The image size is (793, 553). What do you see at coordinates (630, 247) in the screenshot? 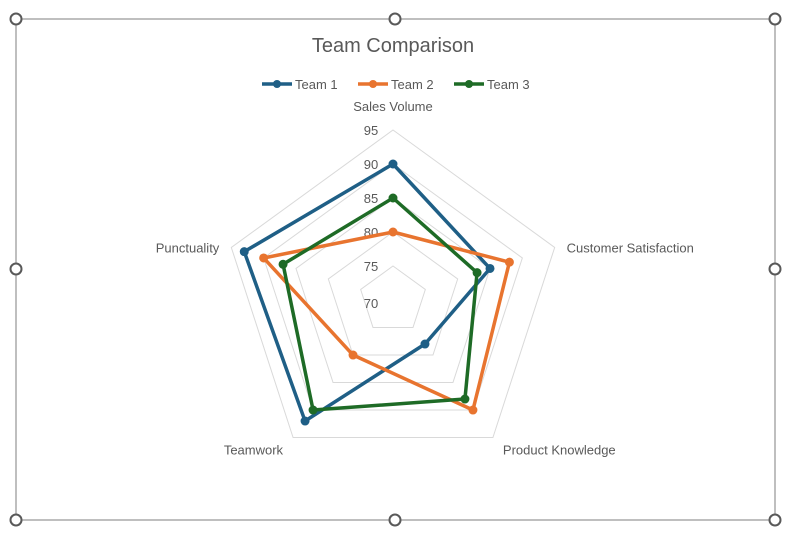
I see `category-label: Customer Satisfaction` at bounding box center [630, 247].